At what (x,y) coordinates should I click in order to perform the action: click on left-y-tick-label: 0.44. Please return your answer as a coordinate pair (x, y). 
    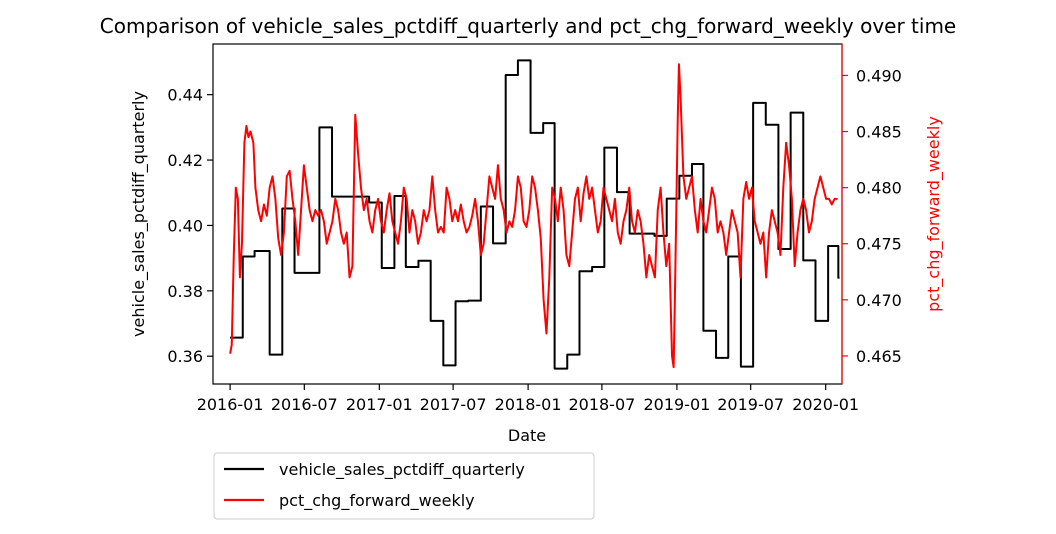
    Looking at the image, I should click on (185, 95).